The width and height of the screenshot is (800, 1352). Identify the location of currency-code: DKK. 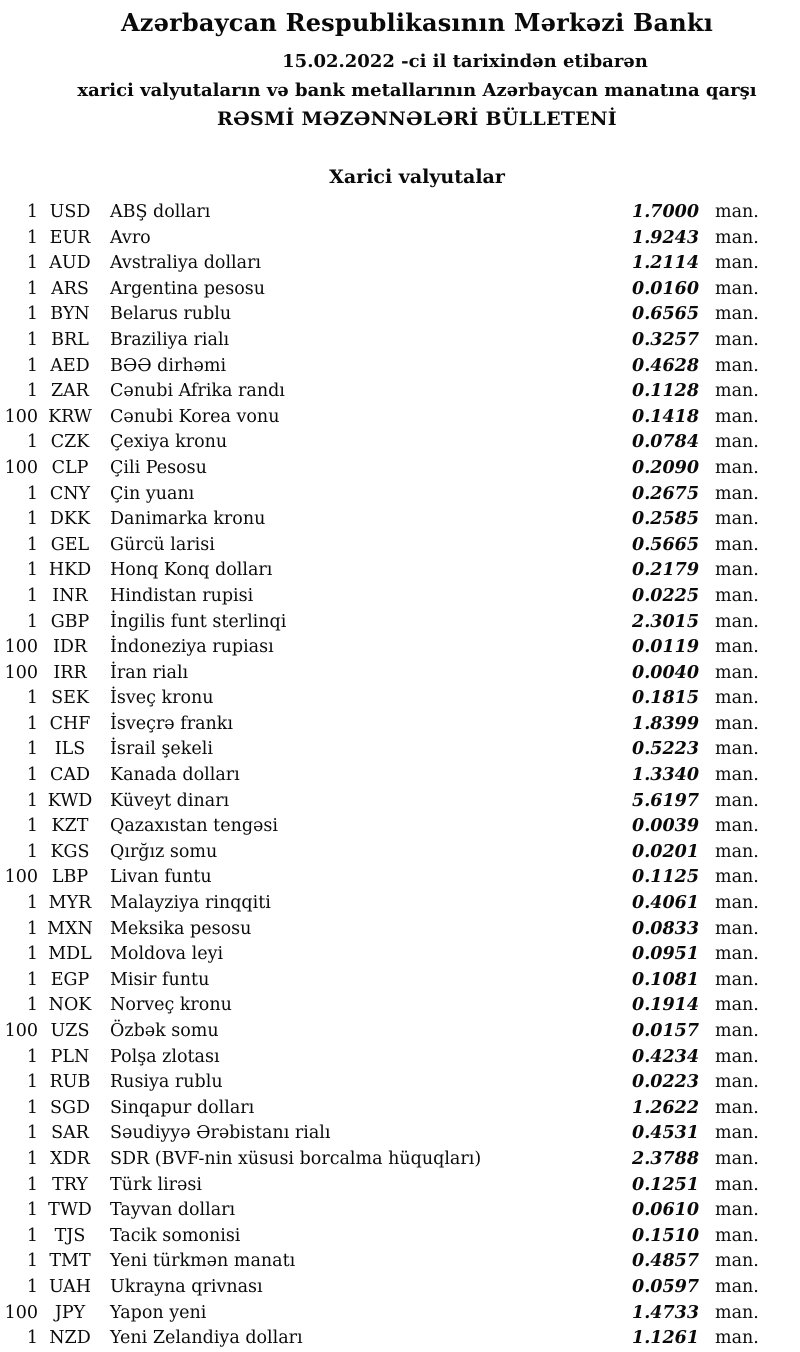
(70, 519).